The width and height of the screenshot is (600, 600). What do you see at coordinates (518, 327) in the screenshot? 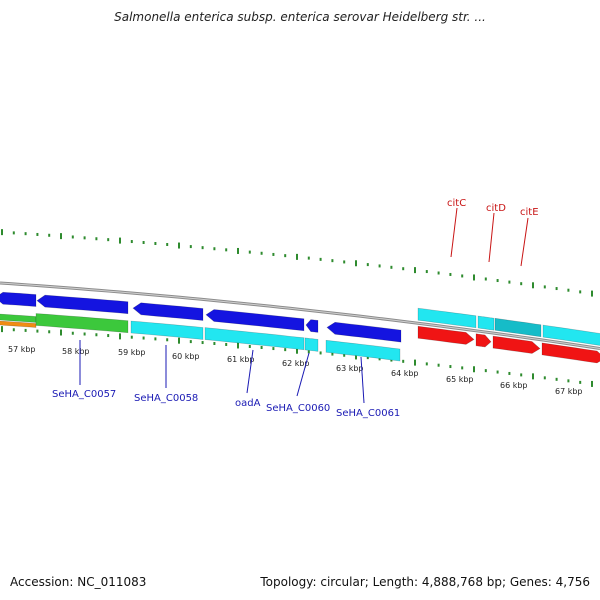
I see `feature-bar-cyan-dark` at bounding box center [518, 327].